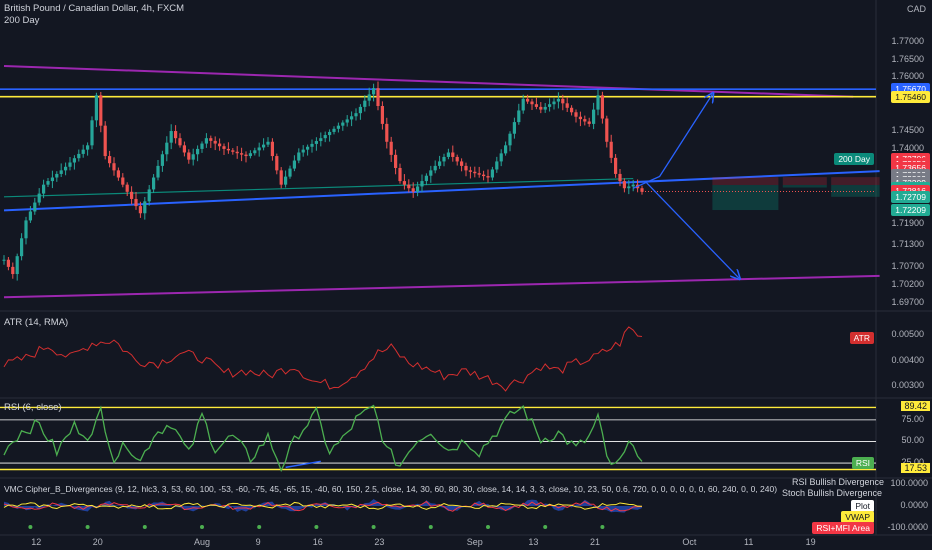 The width and height of the screenshot is (932, 550). Describe the element at coordinates (810, 542) in the screenshot. I see `time-axis-label: 19` at that location.